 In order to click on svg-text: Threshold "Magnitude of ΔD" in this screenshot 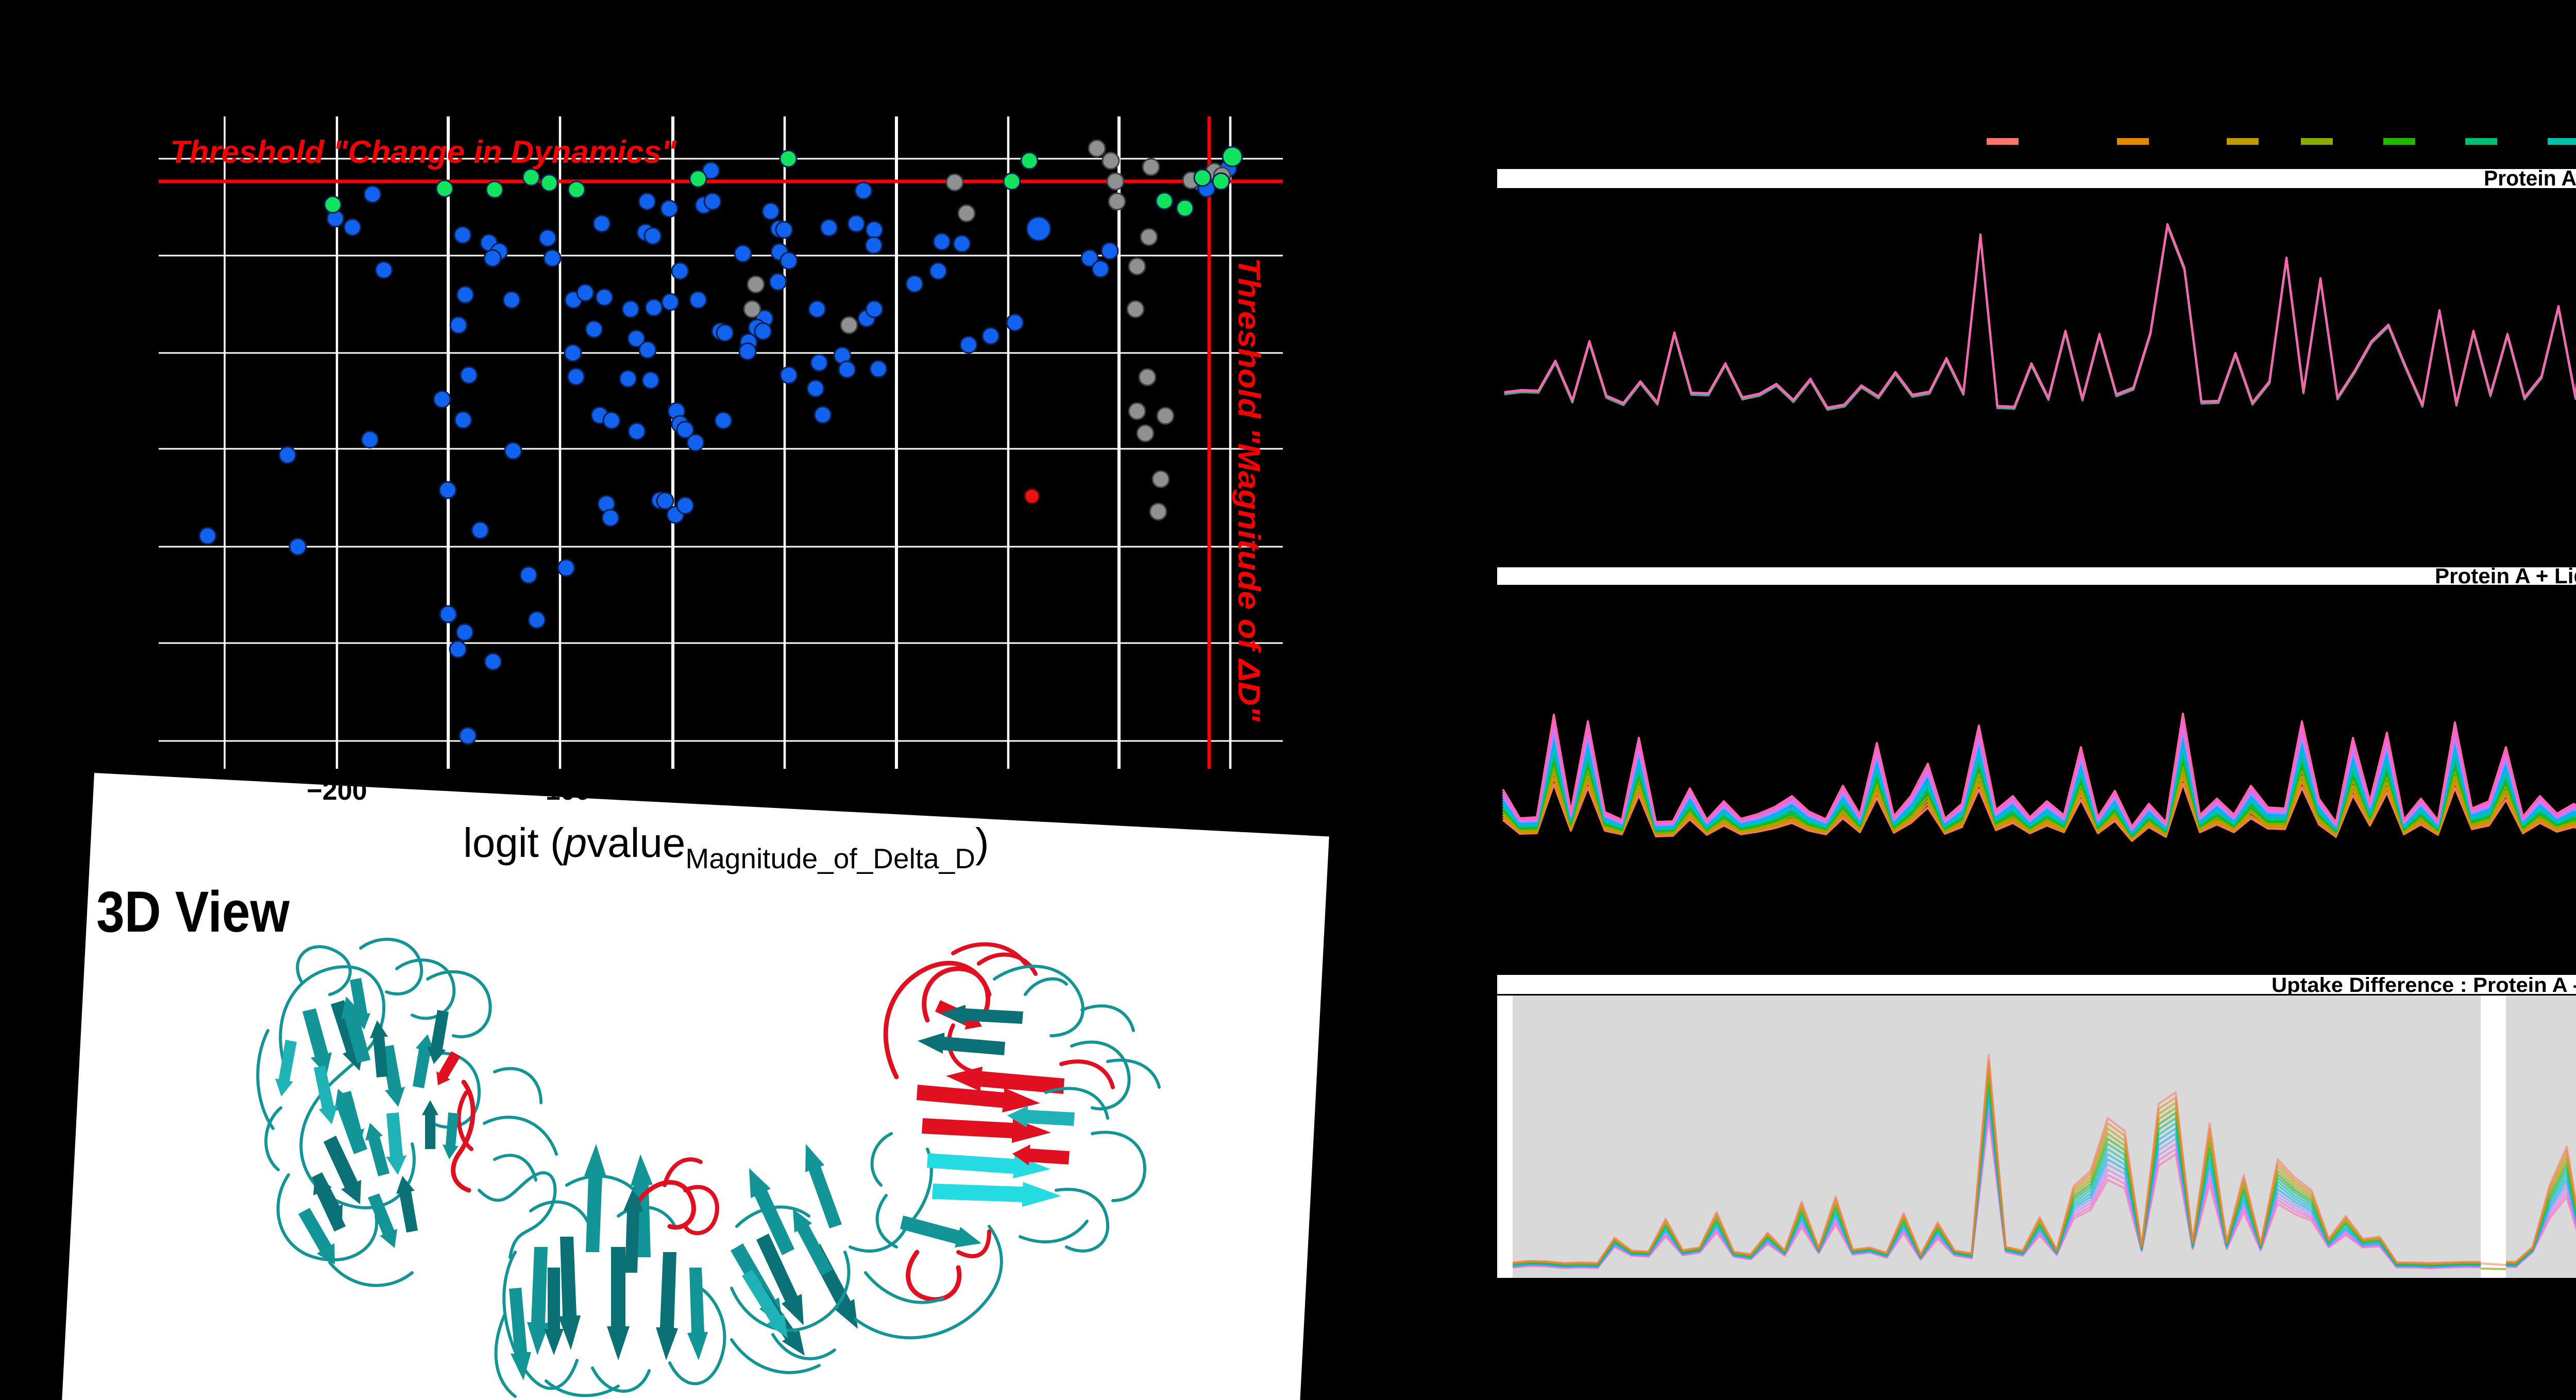, I will do `click(1249, 490)`.